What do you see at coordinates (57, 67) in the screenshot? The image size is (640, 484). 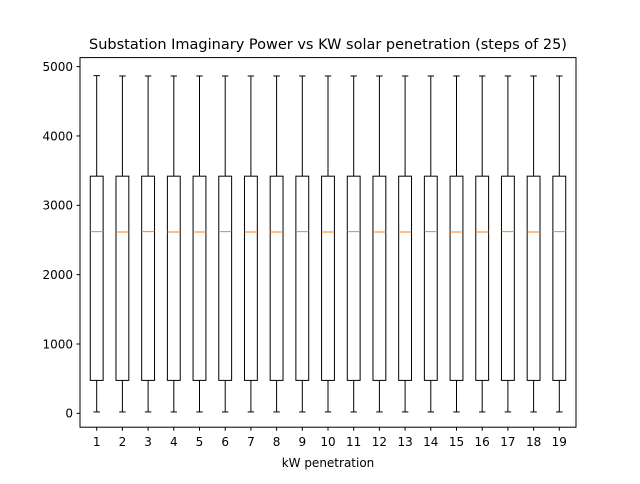 I see `y-tick-label: 5000` at bounding box center [57, 67].